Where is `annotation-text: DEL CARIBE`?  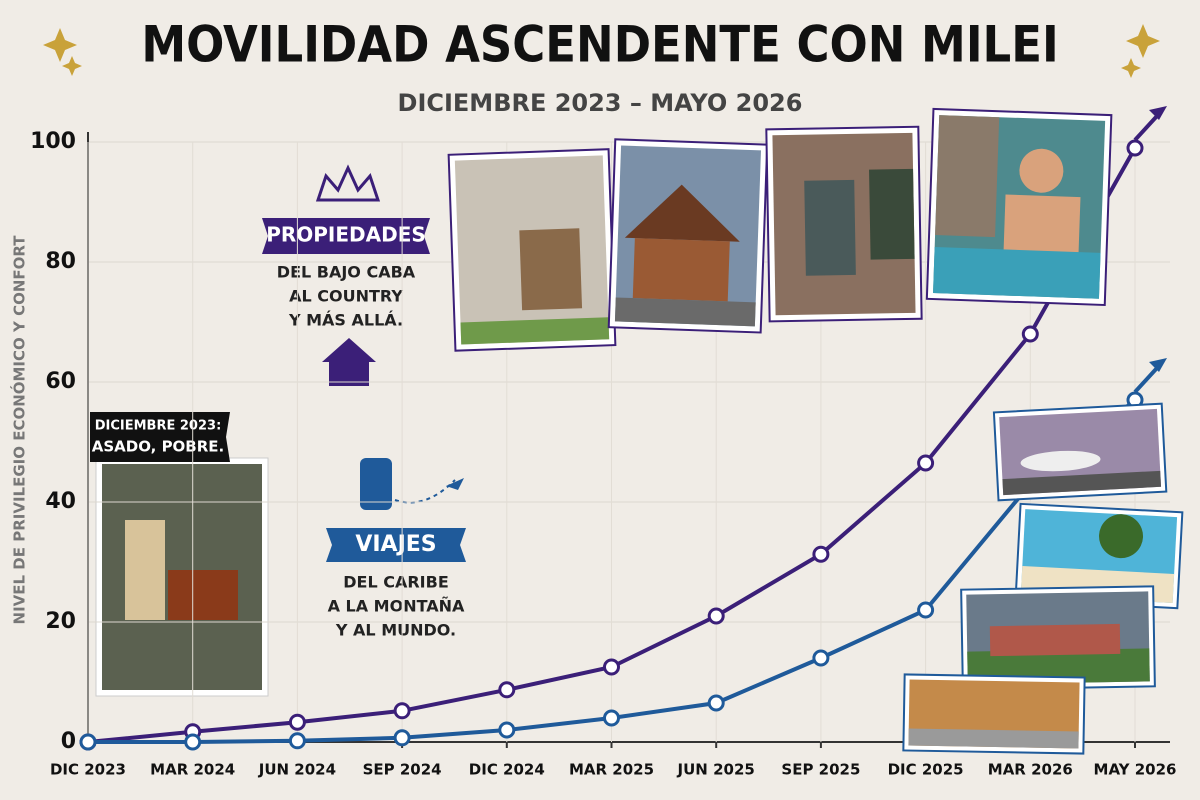
annotation-text: DEL CARIBE is located at coordinates (396, 582).